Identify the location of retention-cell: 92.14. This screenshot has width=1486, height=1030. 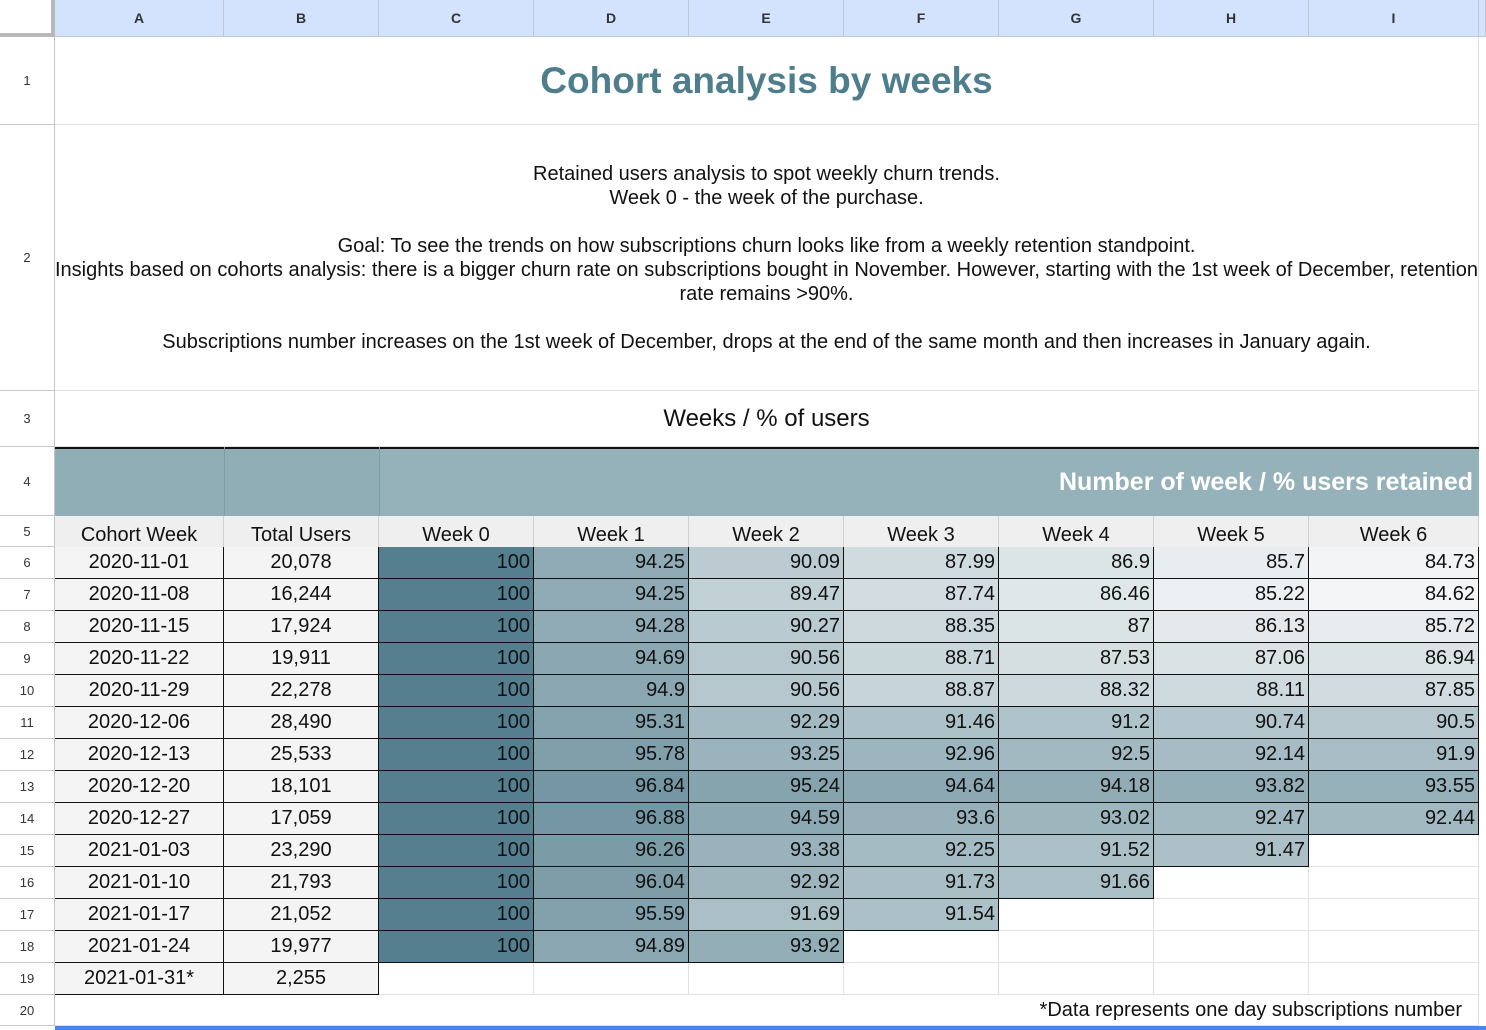
(1231, 755).